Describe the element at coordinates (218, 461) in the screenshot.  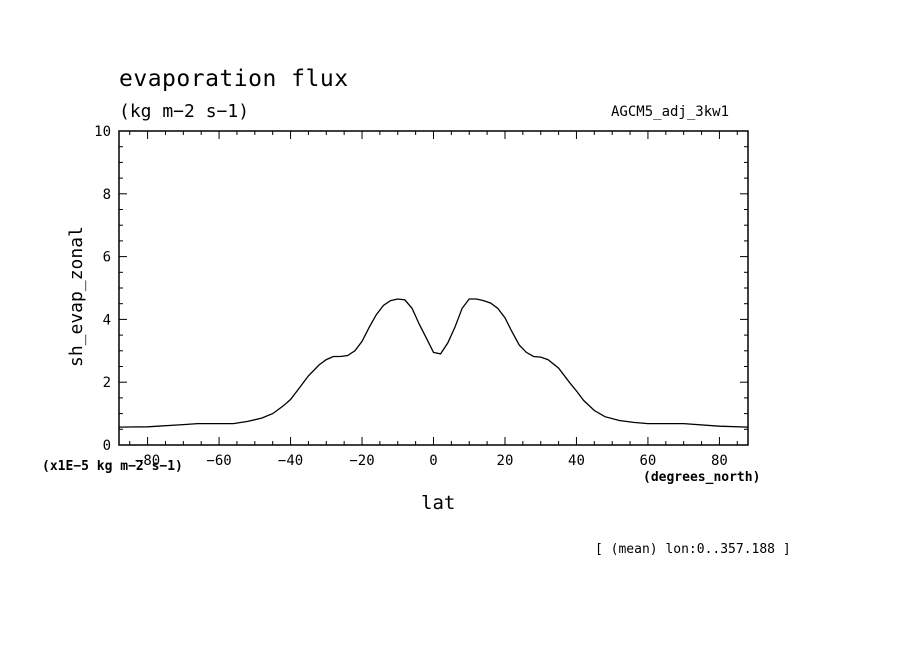
I see `x-tick-label: −60` at that location.